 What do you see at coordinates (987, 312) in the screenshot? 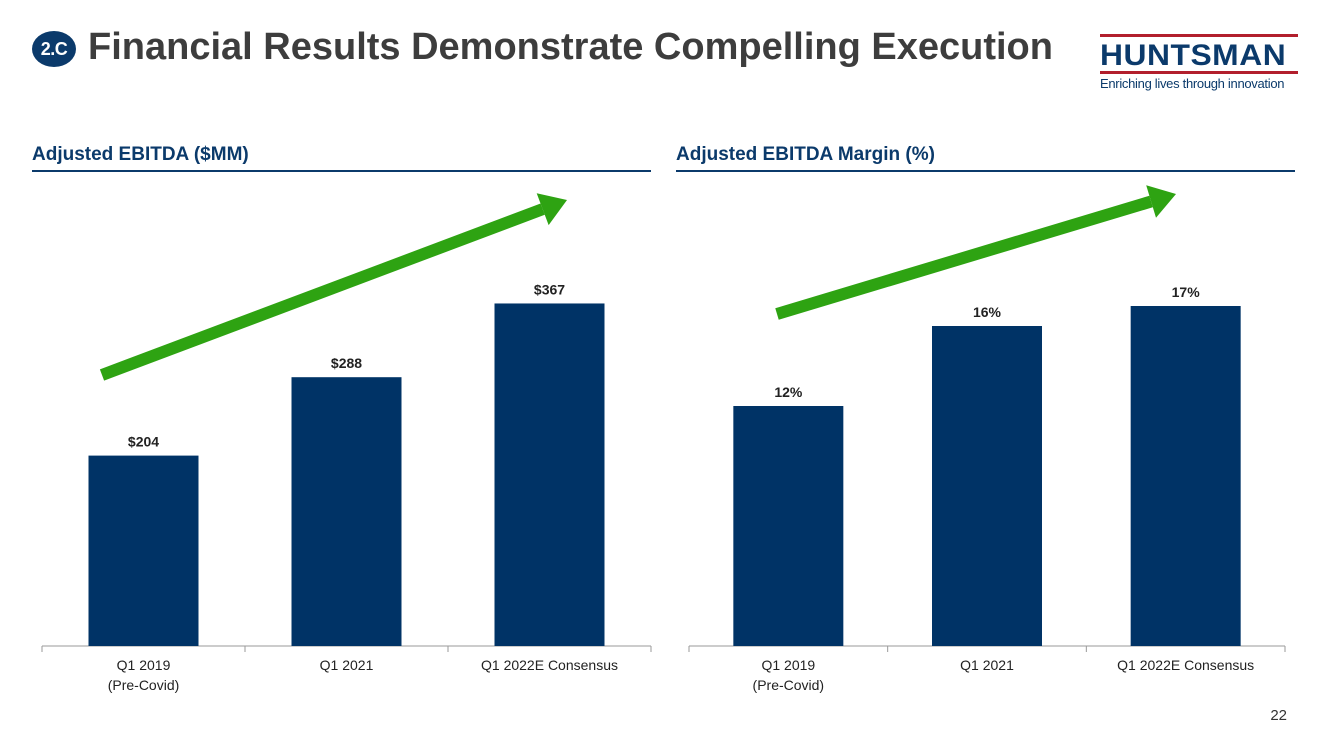
I see `data-label-2: 16%` at bounding box center [987, 312].